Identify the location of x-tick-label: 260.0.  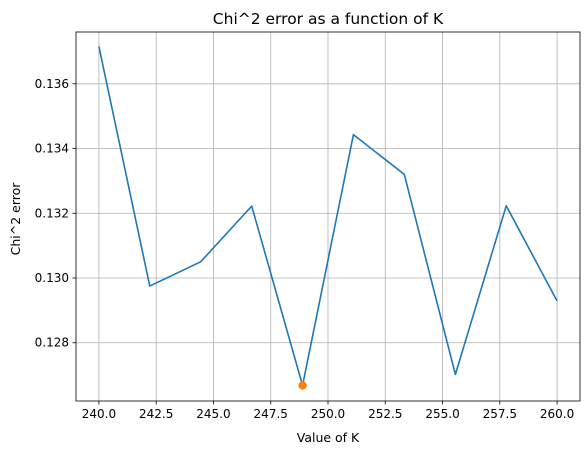
(557, 414).